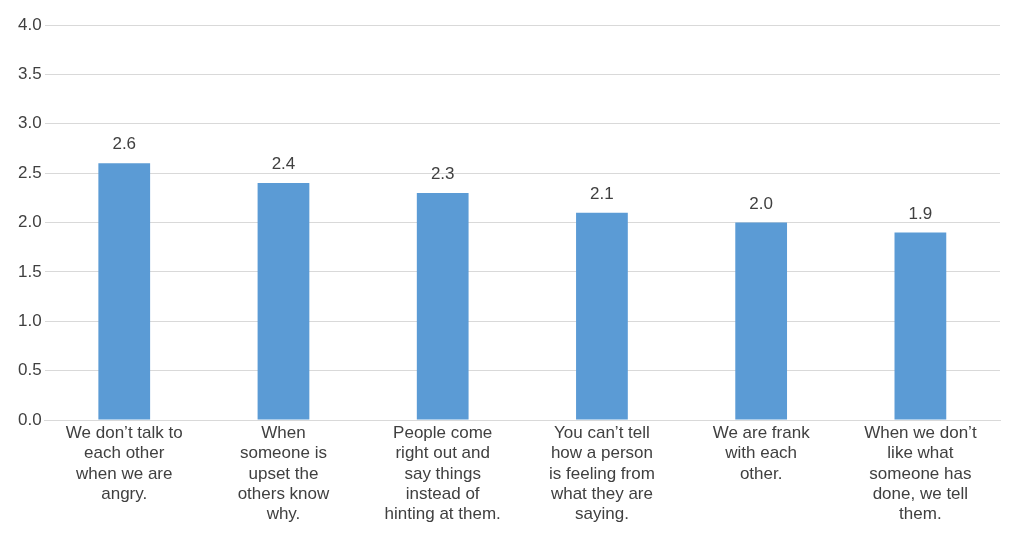 This screenshot has width=1015, height=533. What do you see at coordinates (29, 271) in the screenshot?
I see `y-tick-label: 1.5` at bounding box center [29, 271].